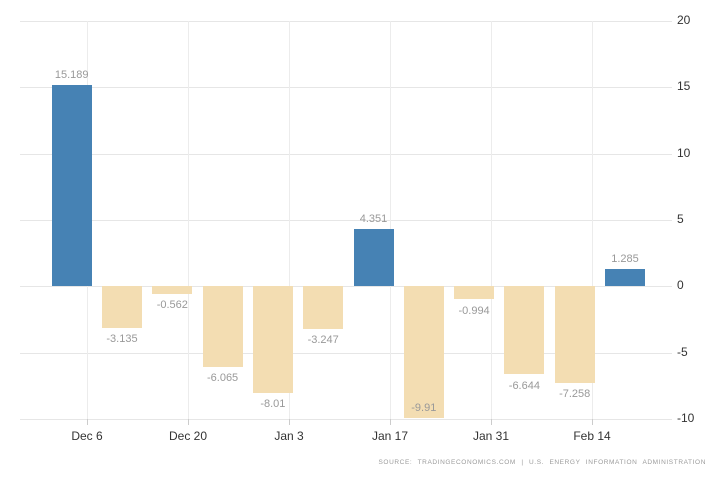 The height and width of the screenshot is (485, 728). I want to click on y-axis-label: 20, so click(684, 20).